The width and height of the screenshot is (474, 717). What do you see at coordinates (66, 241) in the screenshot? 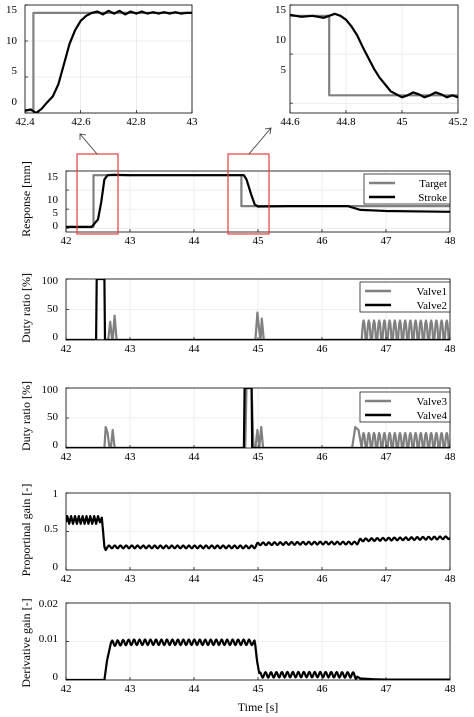
I see `response-tick-x-0: 42` at bounding box center [66, 241].